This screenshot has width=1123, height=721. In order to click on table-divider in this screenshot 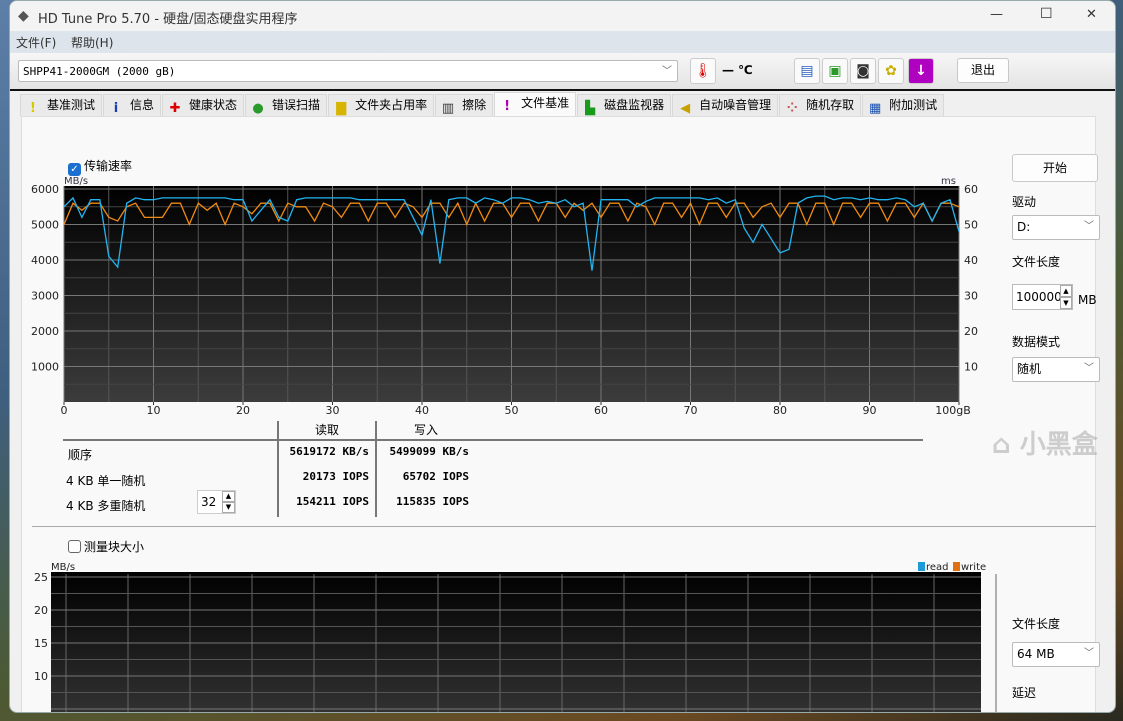, I will do `click(376, 469)`.